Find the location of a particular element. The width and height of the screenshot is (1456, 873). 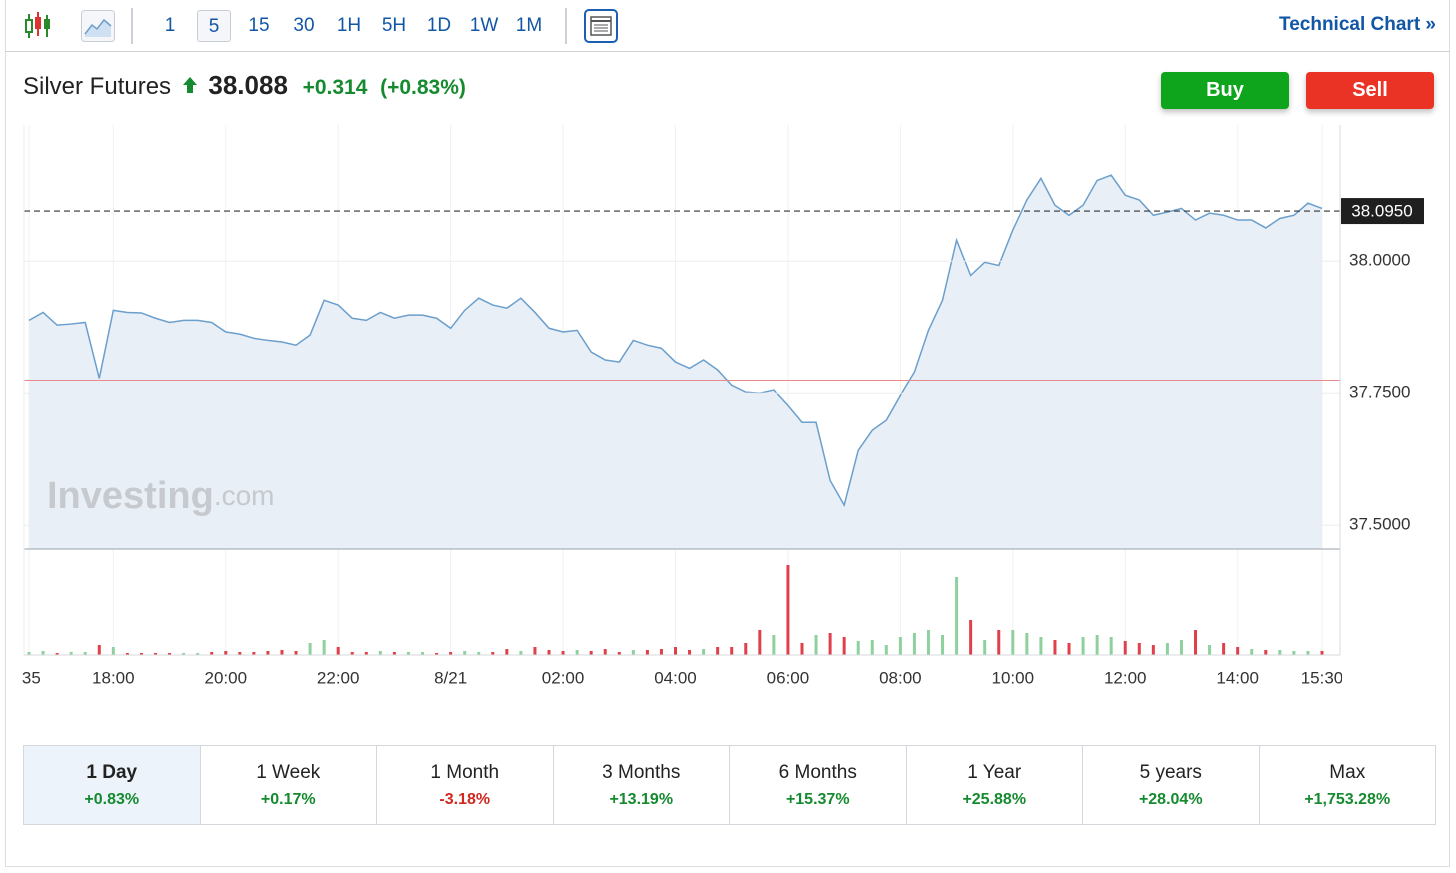

period-tab: 1 Year +25.88% is located at coordinates (994, 785).